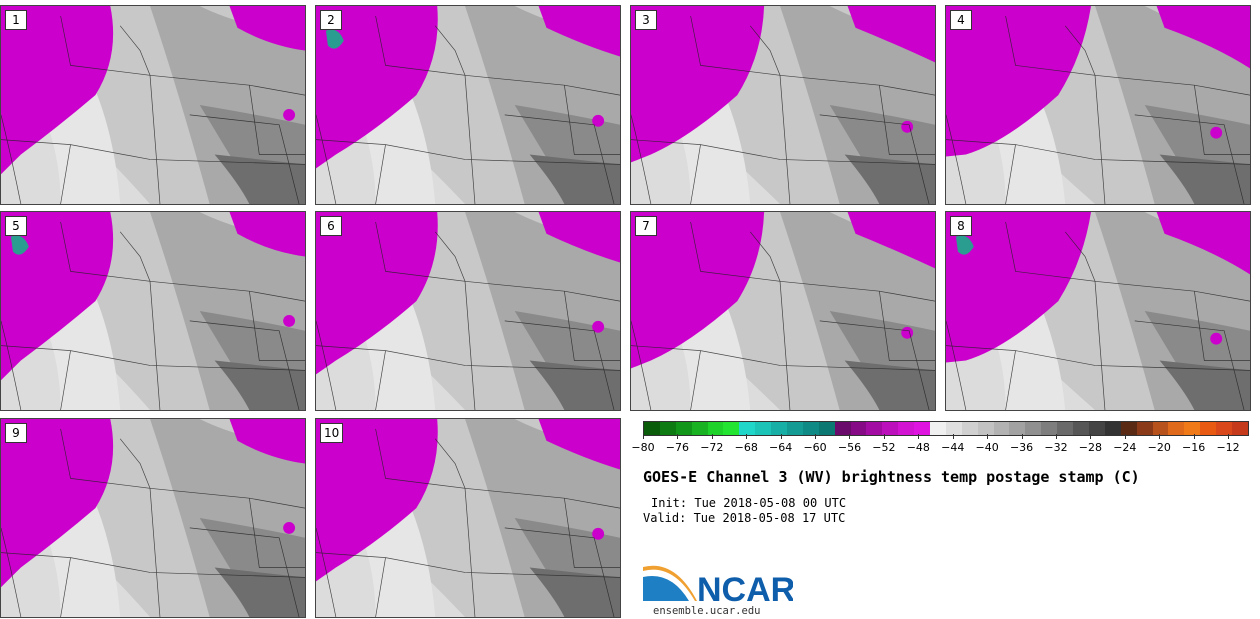  Describe the element at coordinates (677, 447) in the screenshot. I see `colorbar-tick-label: −76` at that location.